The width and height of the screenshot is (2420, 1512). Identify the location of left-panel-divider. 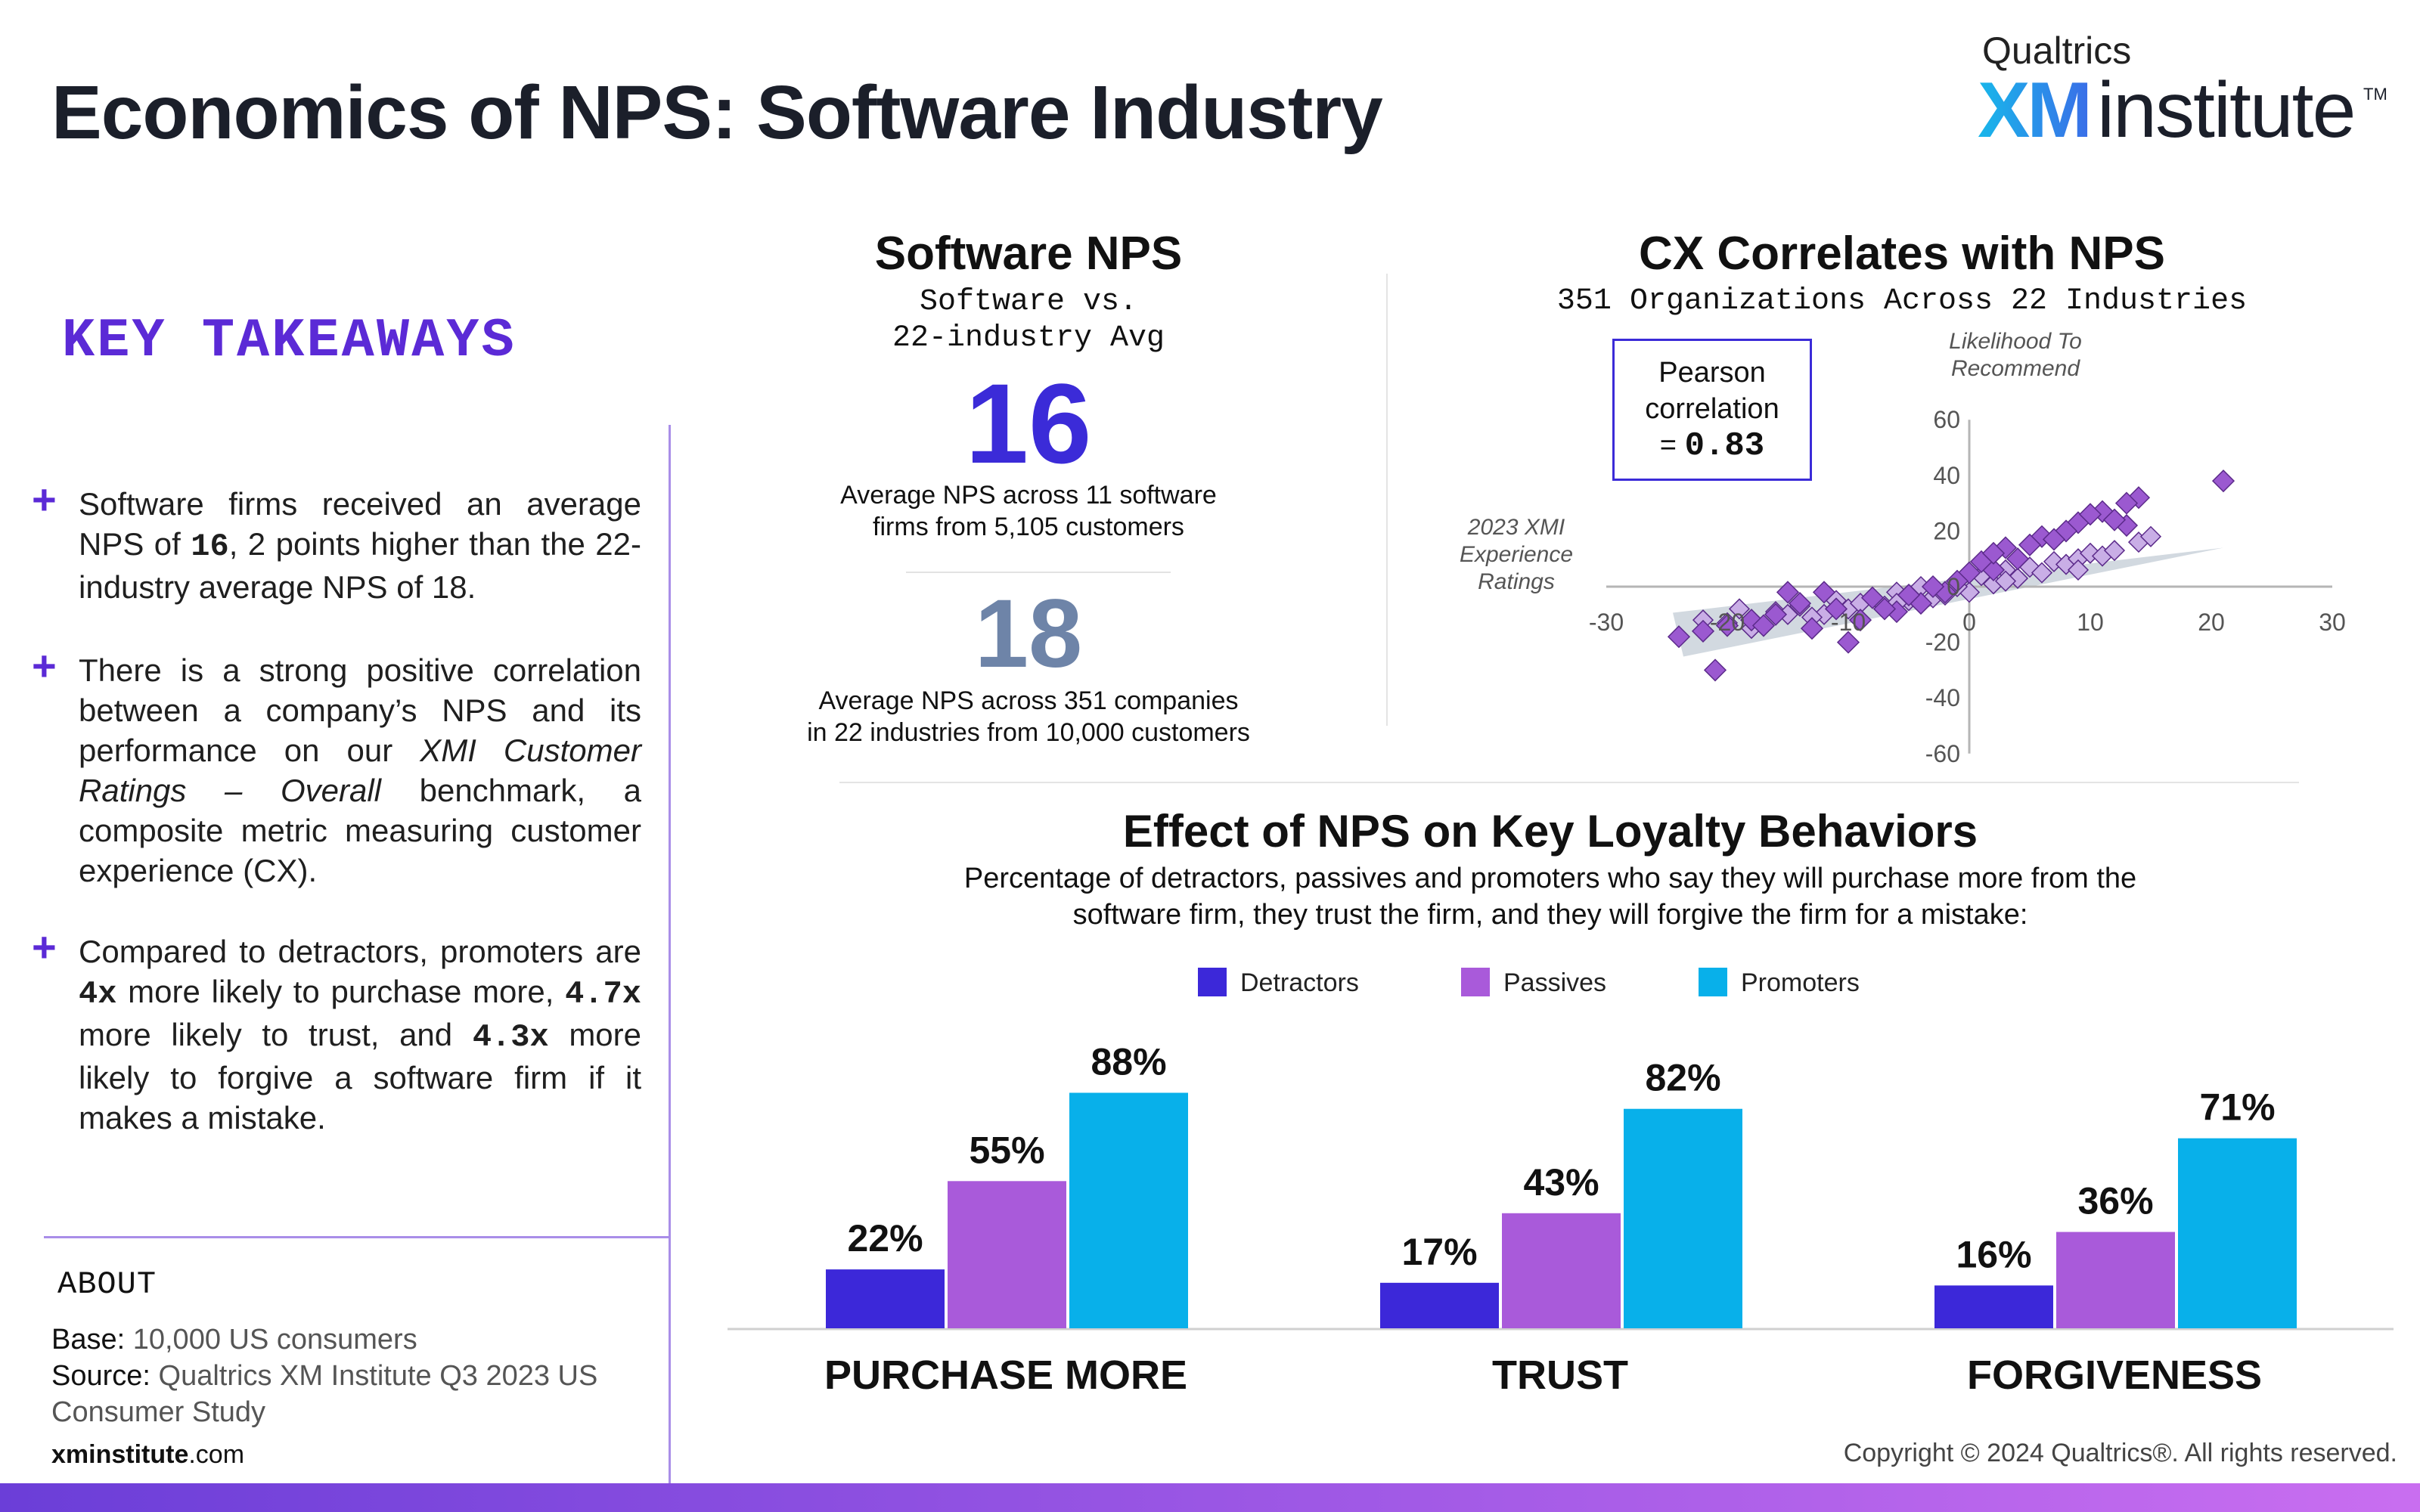
(670, 954).